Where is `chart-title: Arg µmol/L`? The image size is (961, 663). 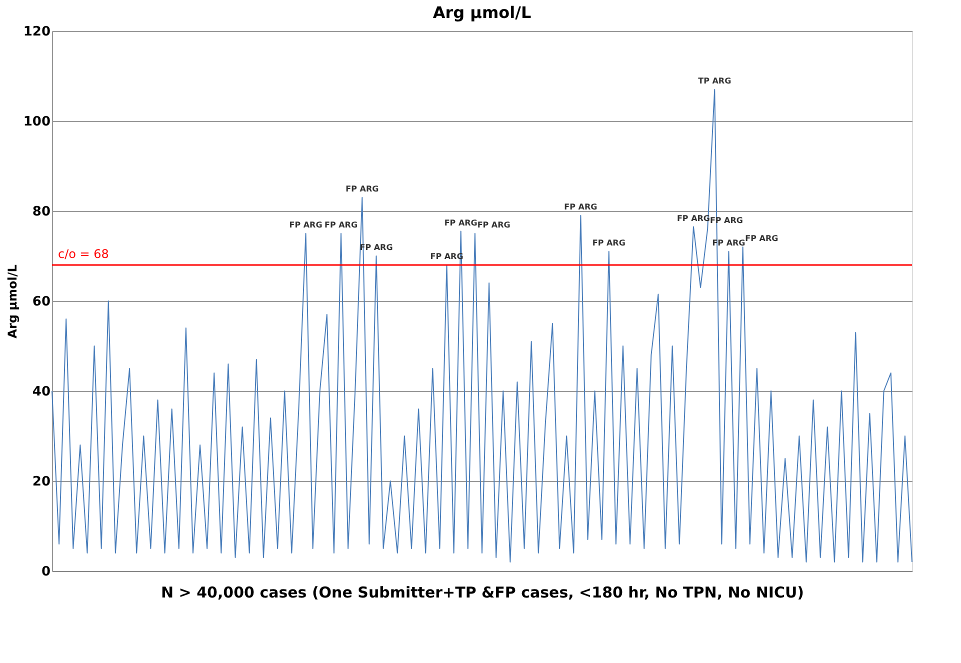
chart-title: Arg µmol/L is located at coordinates (482, 12).